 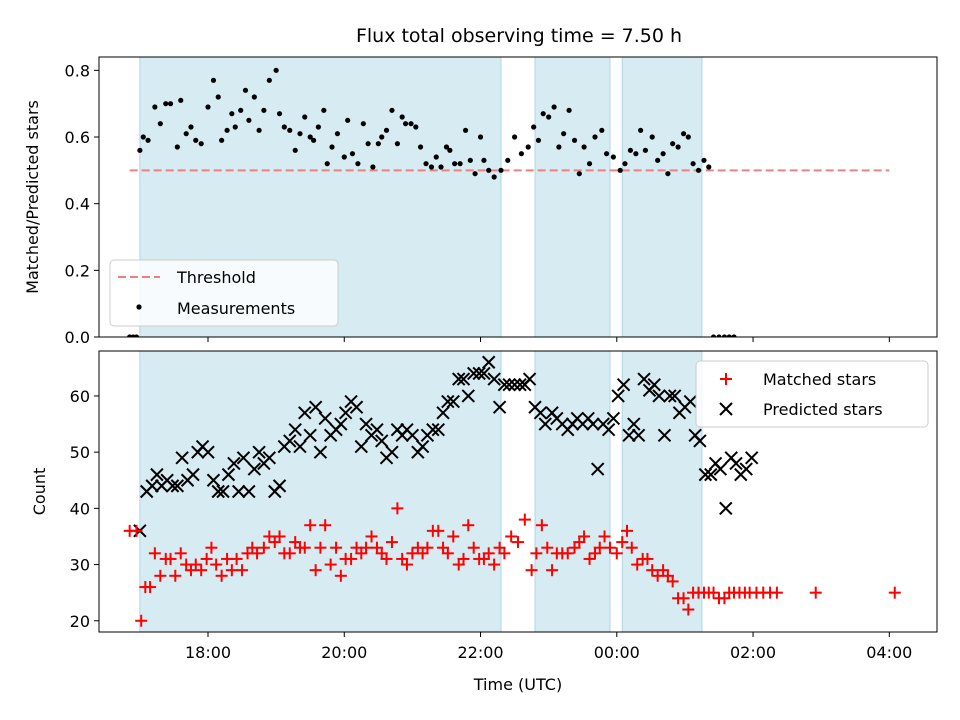 I want to click on legend-predicted-label: Predicted stars, so click(x=823, y=409).